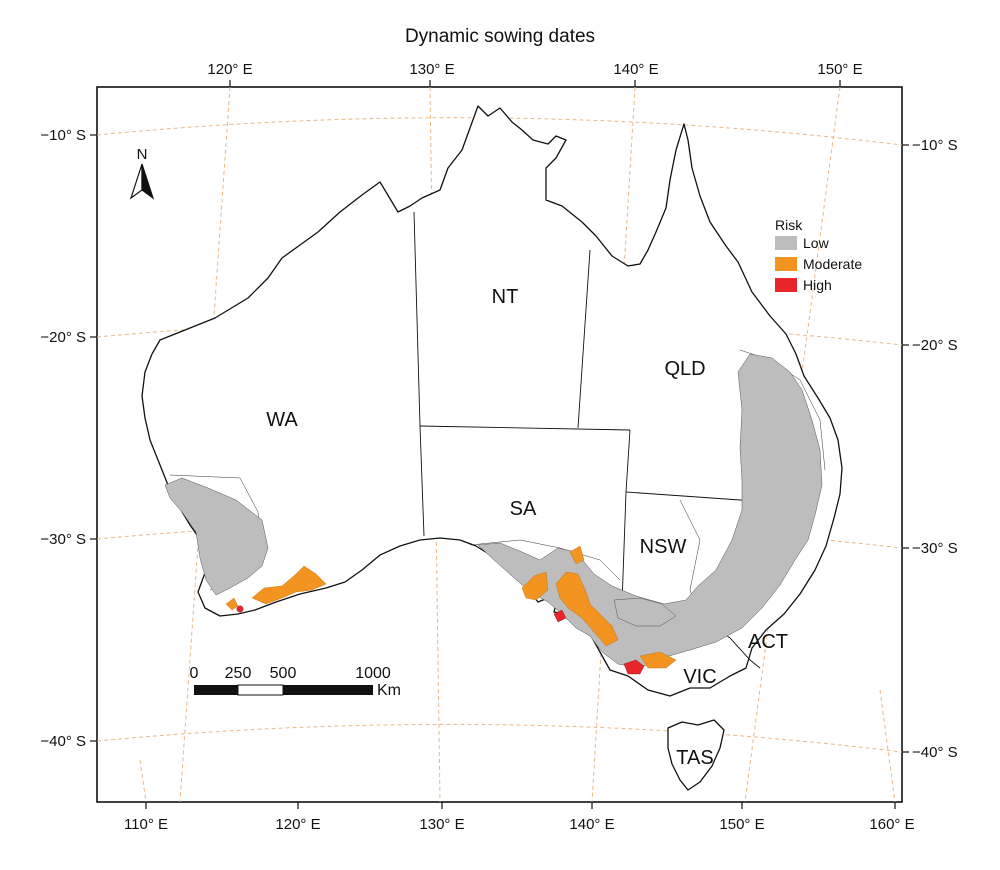 The image size is (1000, 870). I want to click on right-lat-label-10: −10° S, so click(935, 145).